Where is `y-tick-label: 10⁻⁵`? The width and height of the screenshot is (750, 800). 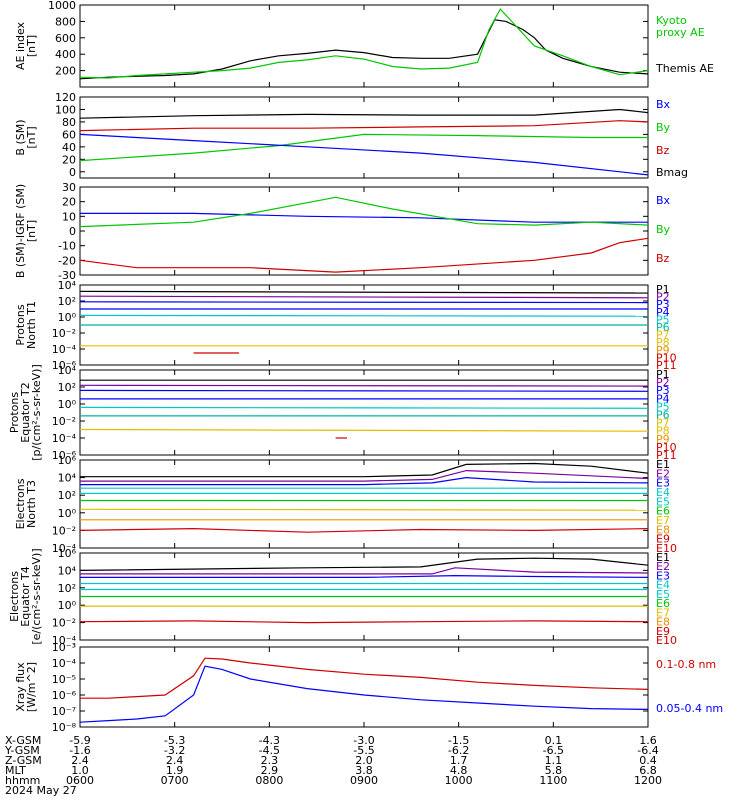 y-tick-label: 10⁻⁵ is located at coordinates (64, 679).